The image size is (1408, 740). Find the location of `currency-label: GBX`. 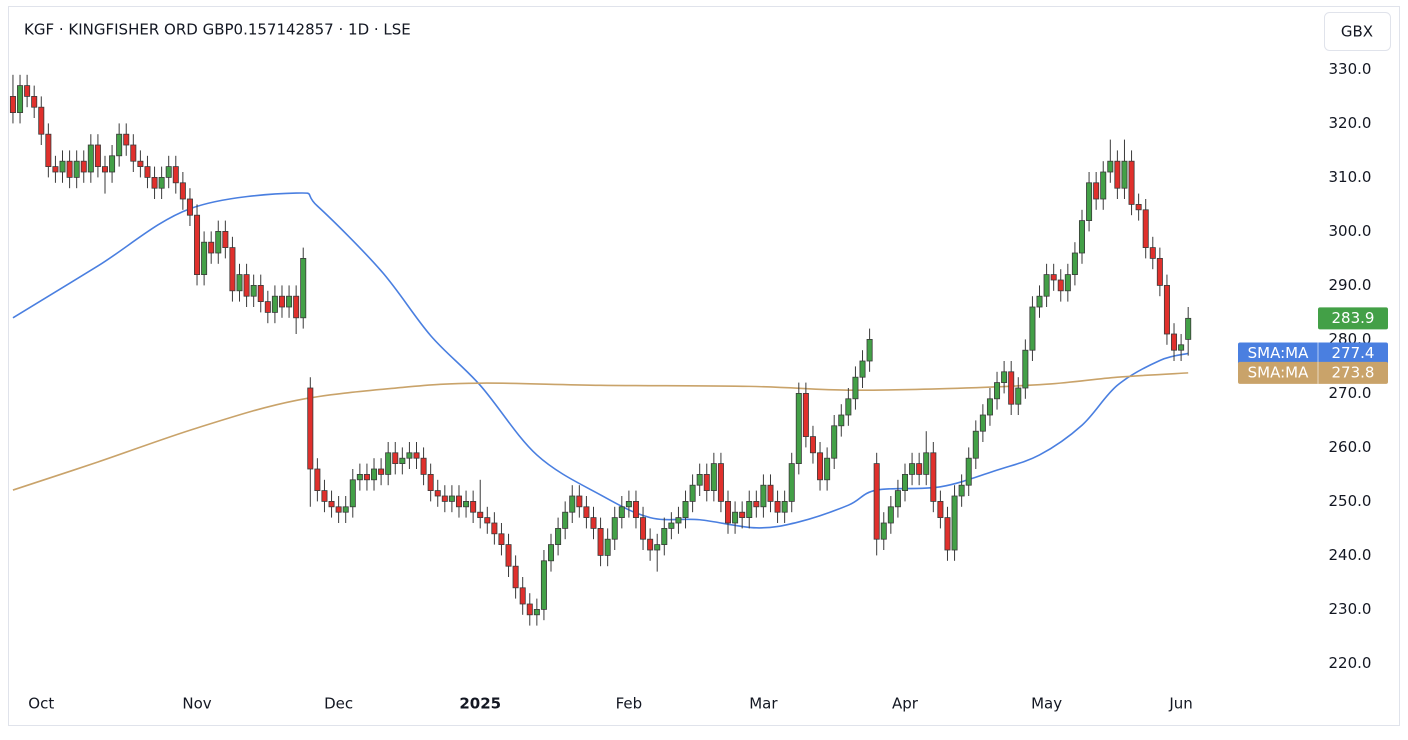

currency-label: GBX is located at coordinates (1357, 32).